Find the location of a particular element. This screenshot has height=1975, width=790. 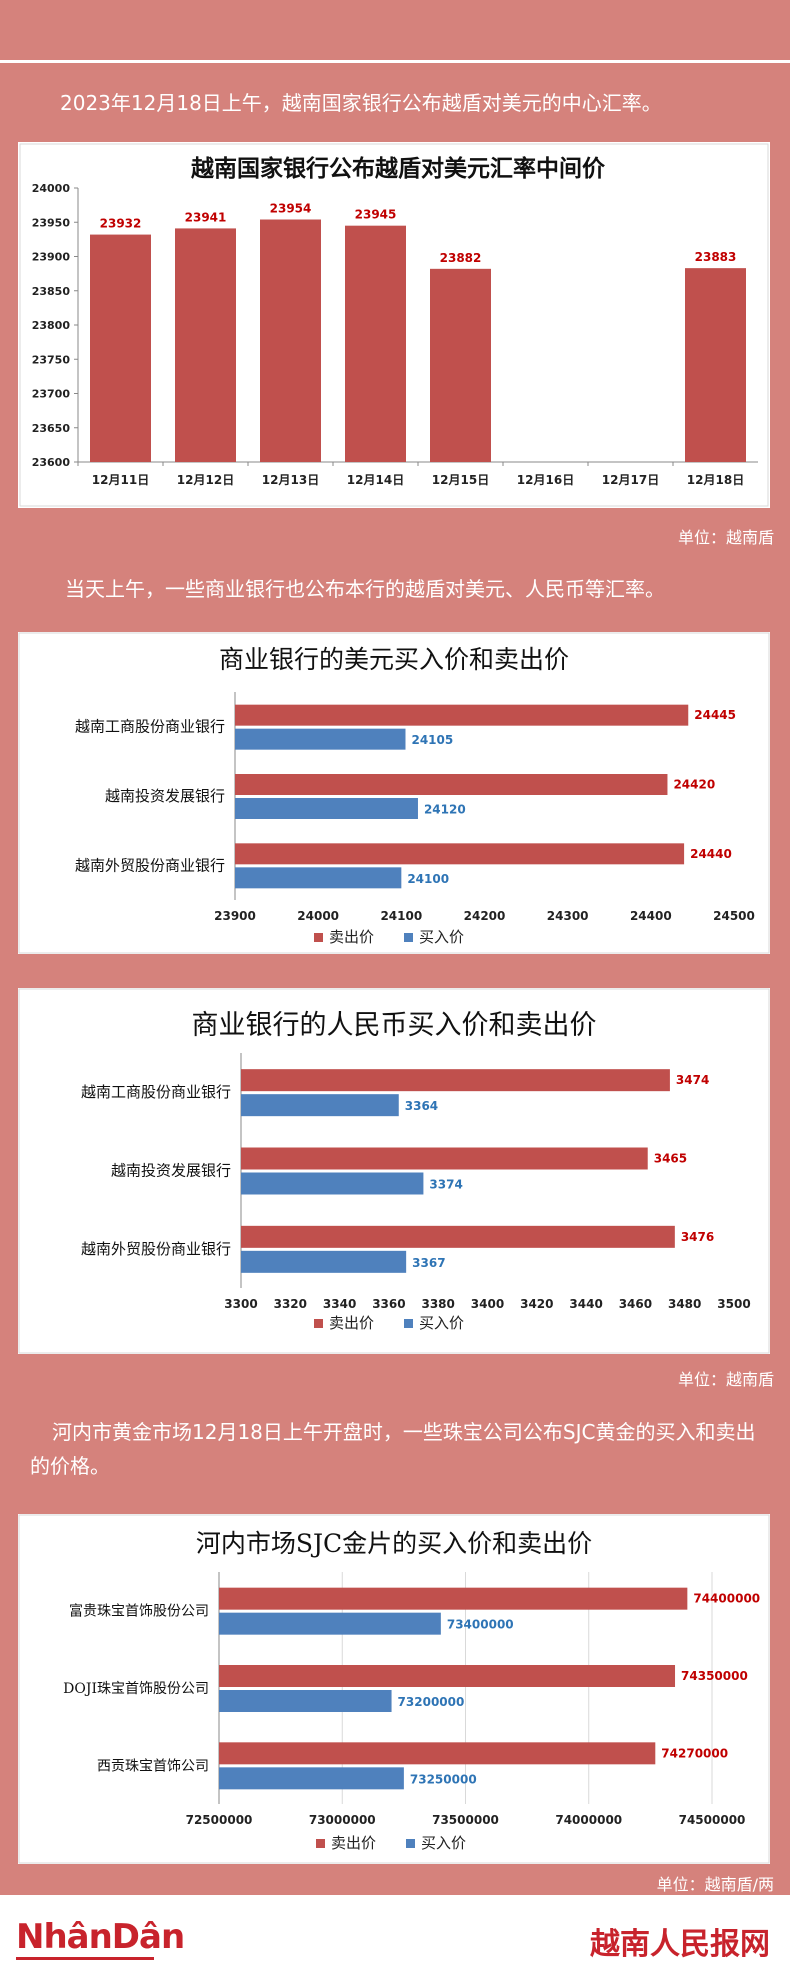

chart-title: 商业银行的美元买入价和卖出价 is located at coordinates (394, 659).